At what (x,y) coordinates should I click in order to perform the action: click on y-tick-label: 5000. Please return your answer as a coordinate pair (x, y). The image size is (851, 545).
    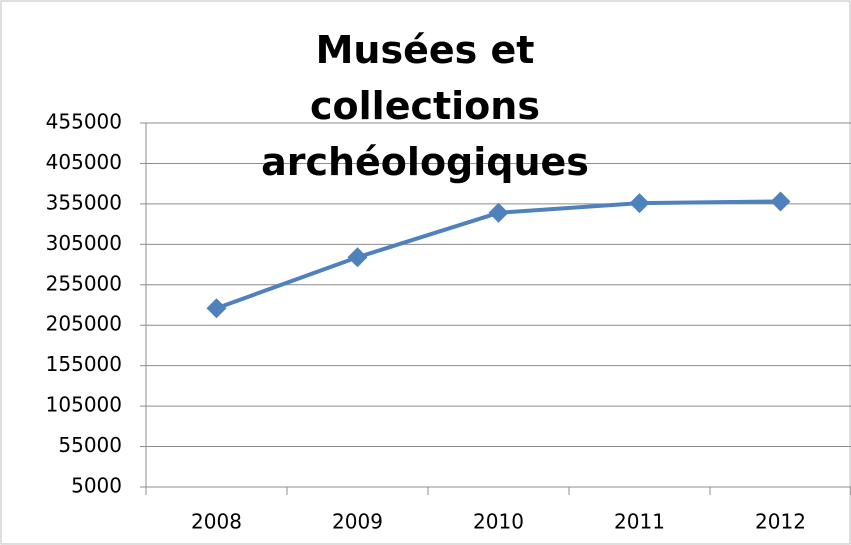
    Looking at the image, I should click on (96, 486).